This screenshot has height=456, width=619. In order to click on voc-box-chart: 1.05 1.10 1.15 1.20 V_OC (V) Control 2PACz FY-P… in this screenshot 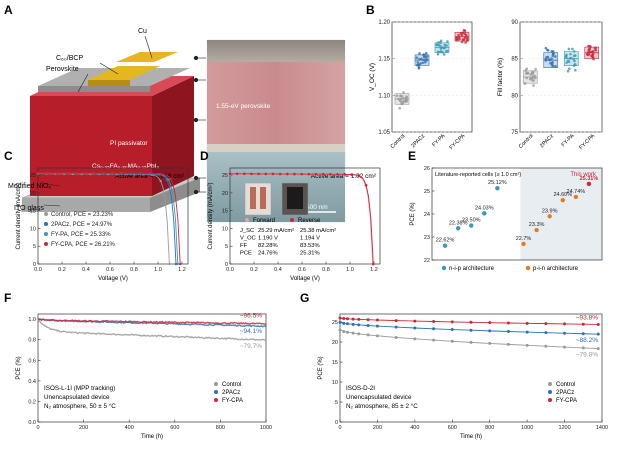, I will do `click(421, 85)`.